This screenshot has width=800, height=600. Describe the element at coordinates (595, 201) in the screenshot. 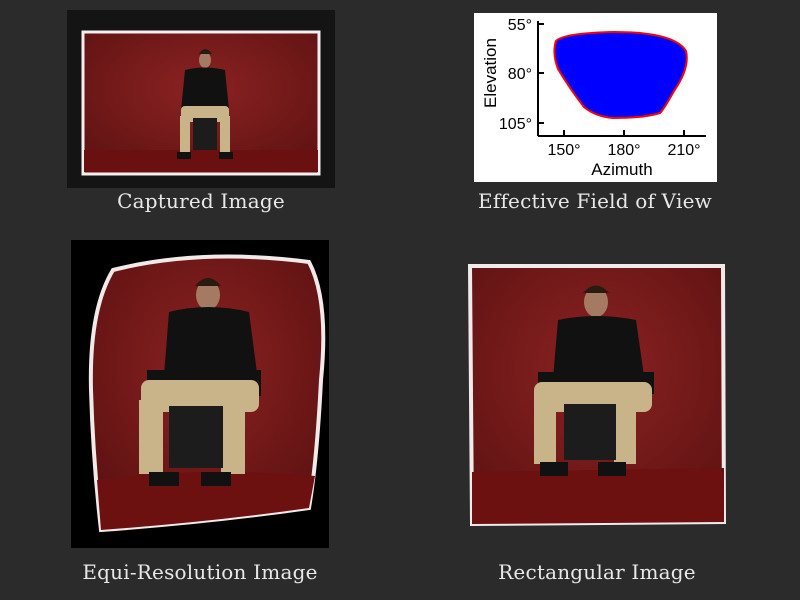

I see `caption-fov: Effective Field of View` at that location.